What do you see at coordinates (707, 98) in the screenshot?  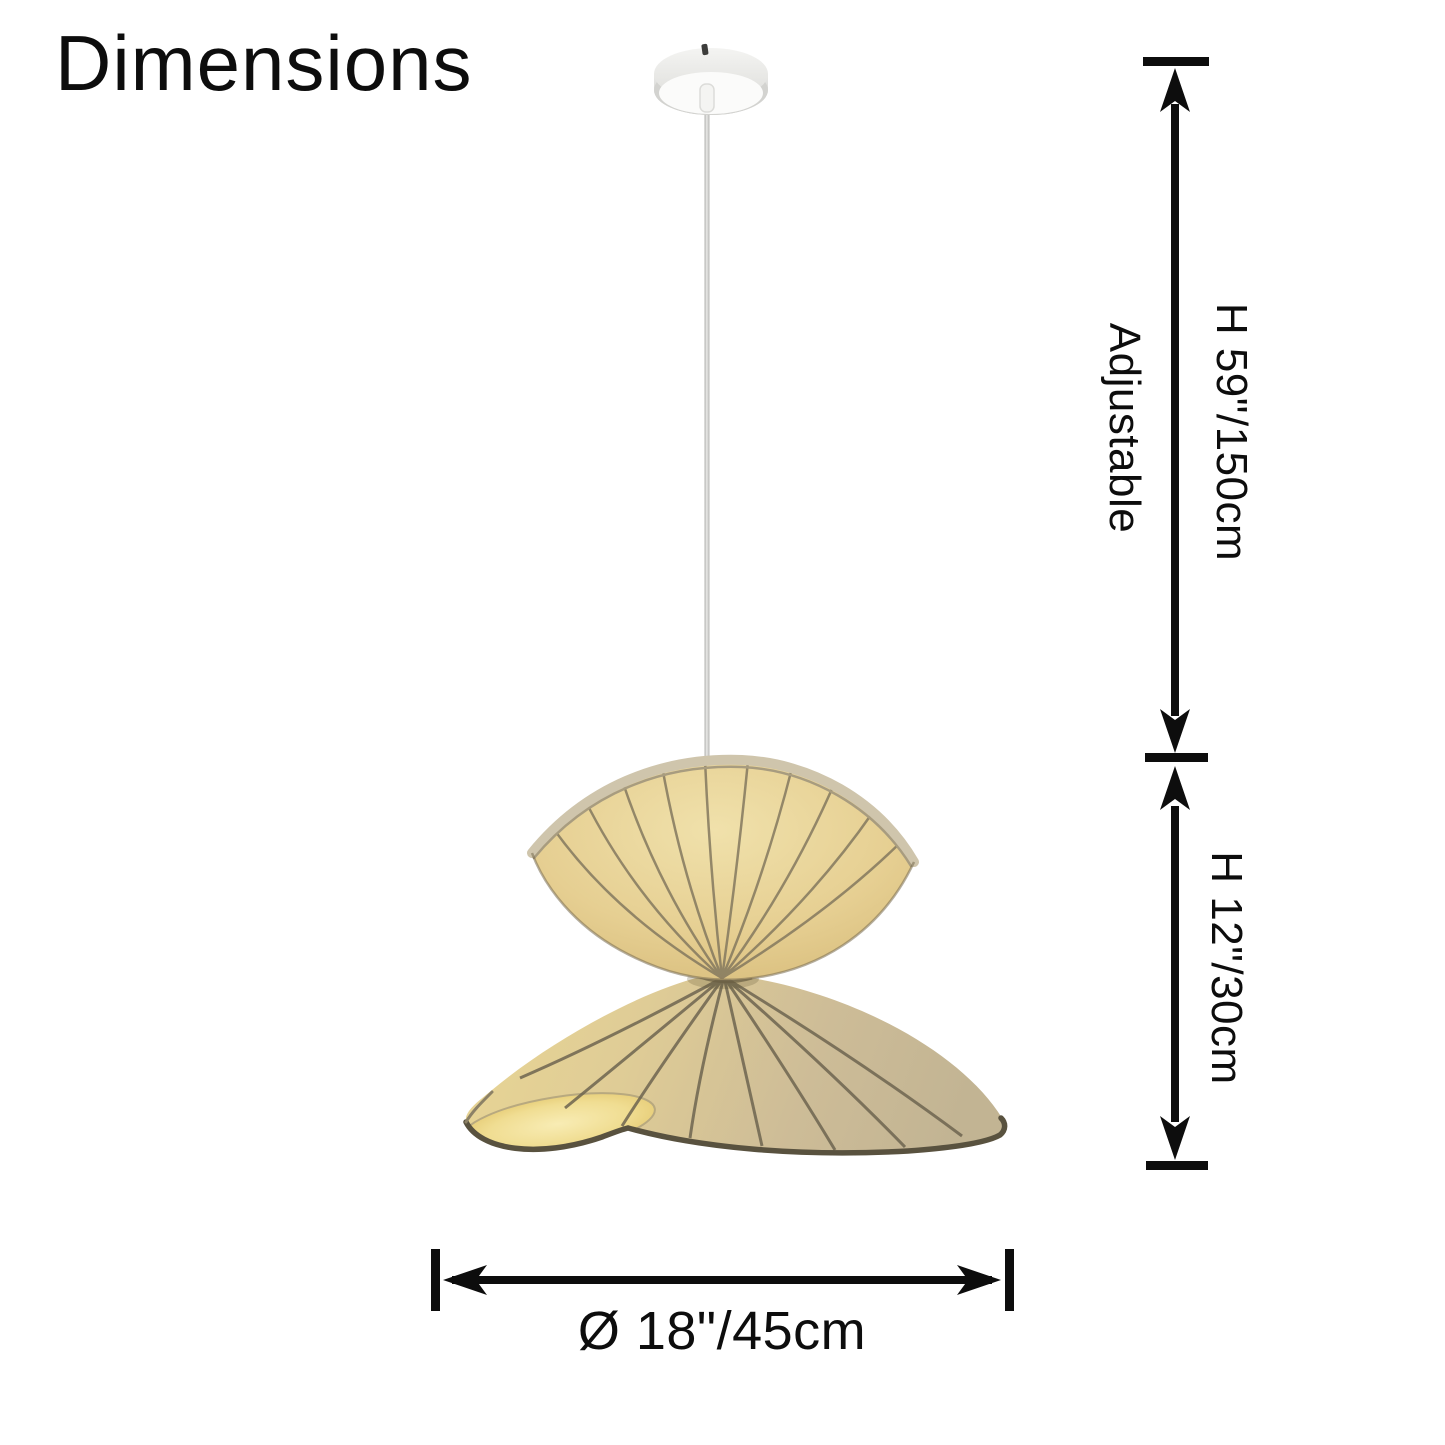 I see `cord-grip` at bounding box center [707, 98].